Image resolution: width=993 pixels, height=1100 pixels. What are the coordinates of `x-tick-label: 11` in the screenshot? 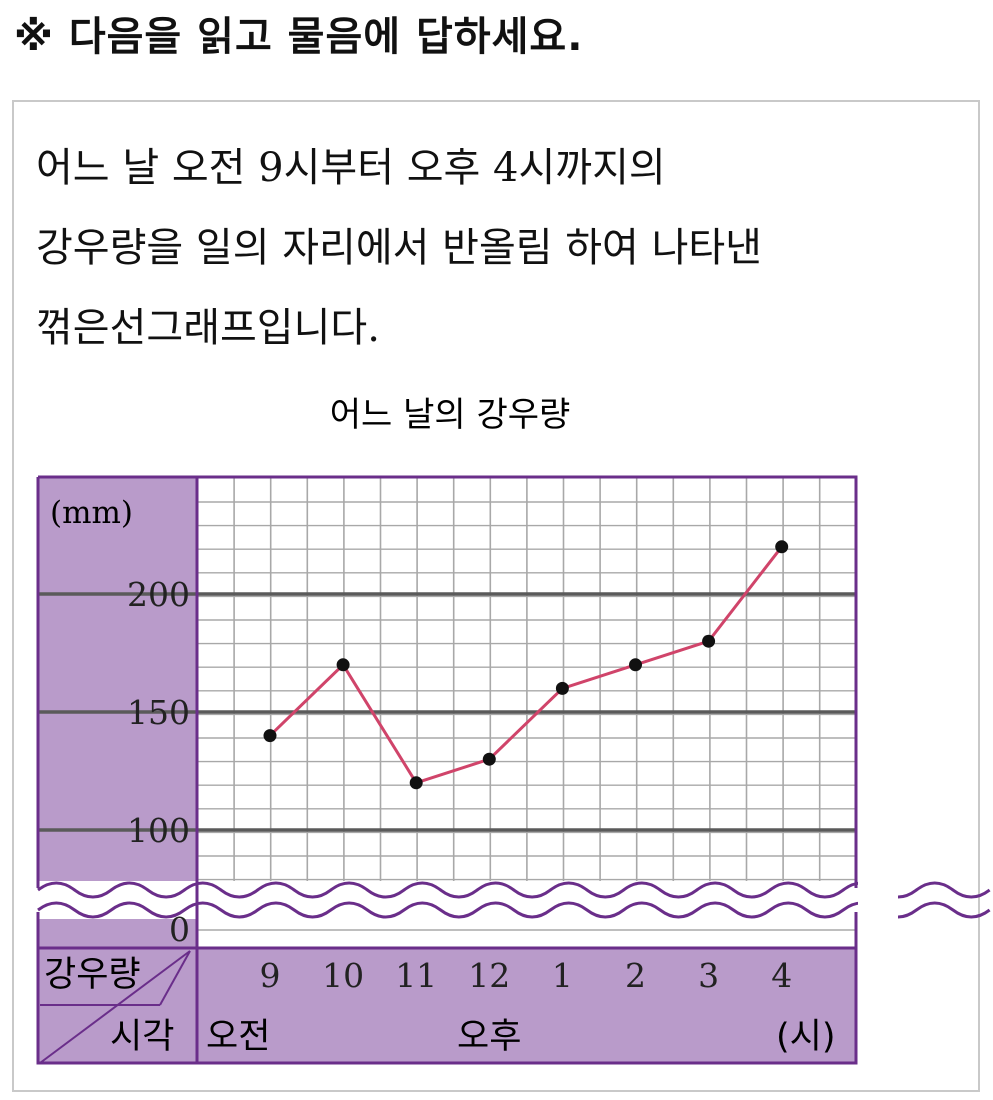 It's located at (416, 975).